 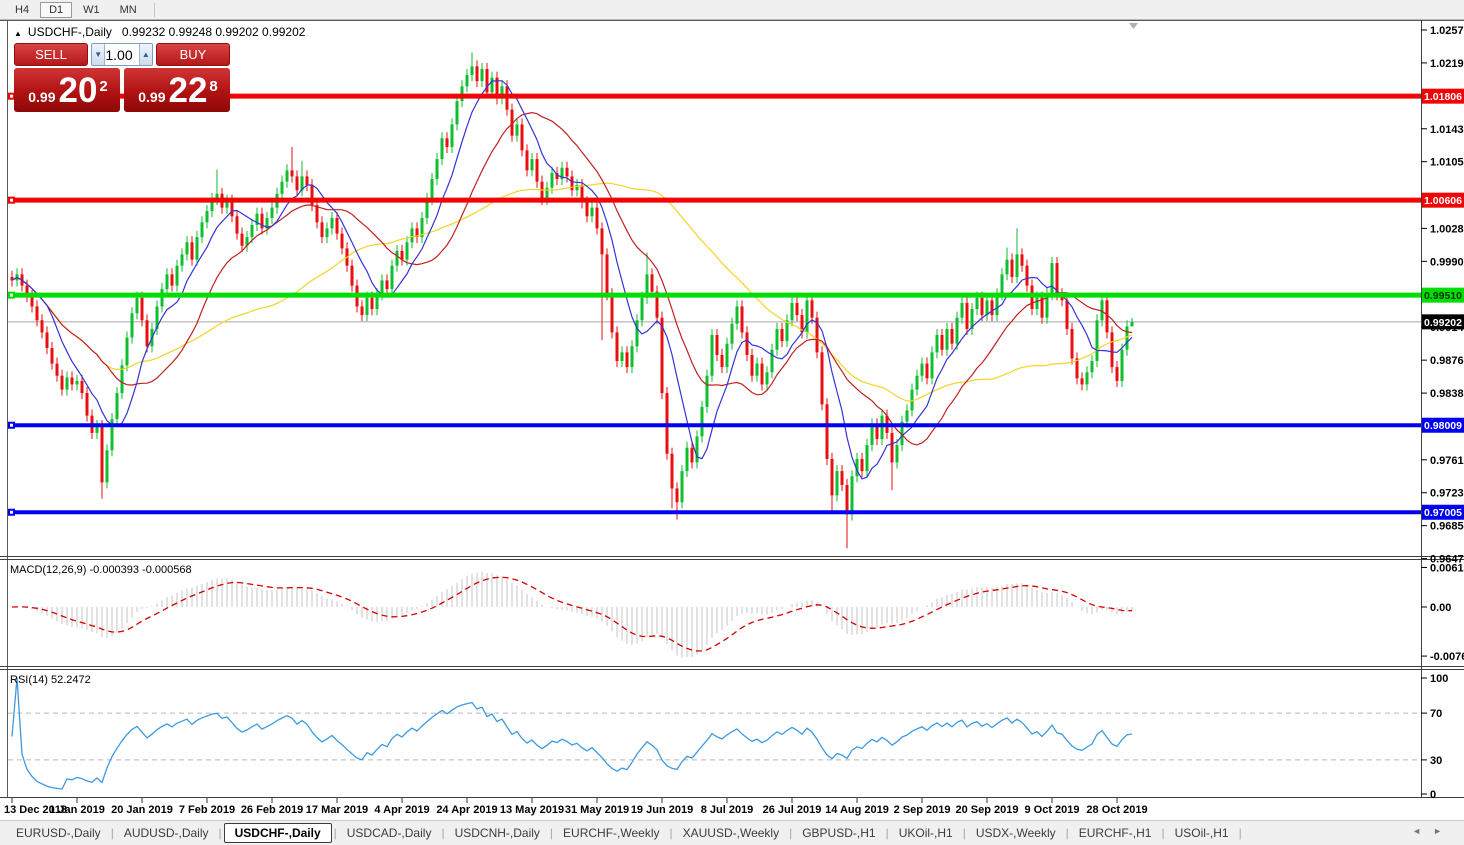 What do you see at coordinates (732, 10) in the screenshot?
I see `timeframe-toolbar: H4 D1 W1 MN` at bounding box center [732, 10].